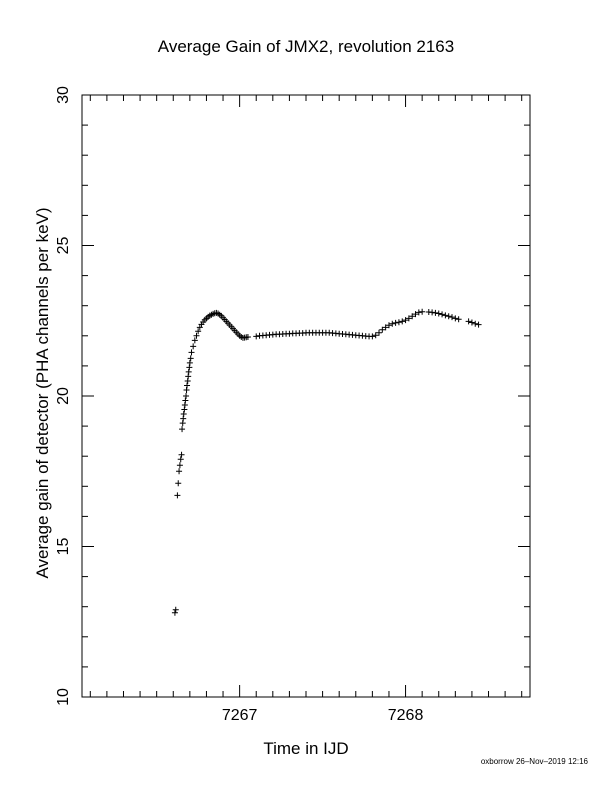  Describe the element at coordinates (305, 748) in the screenshot. I see `x-axis-label: Time in IJD` at that location.